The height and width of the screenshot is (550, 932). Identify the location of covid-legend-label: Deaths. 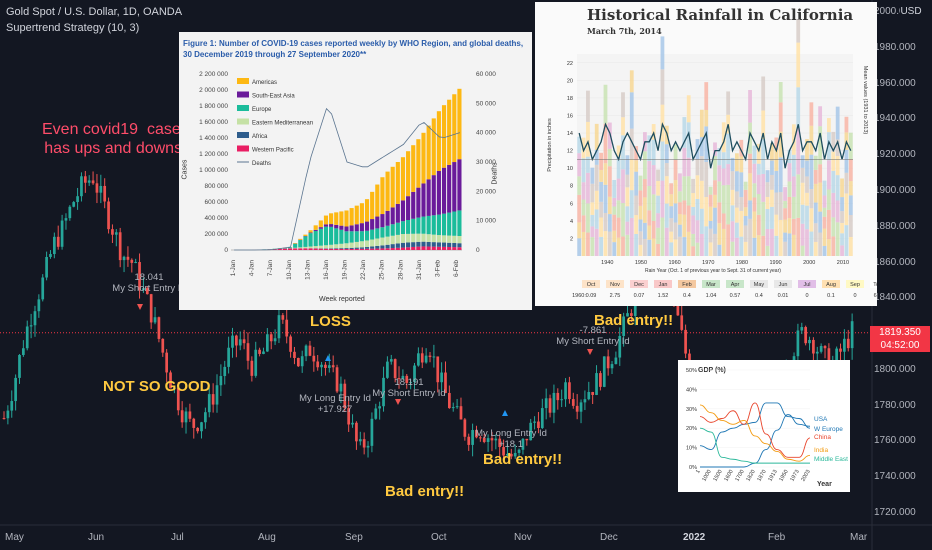
(261, 164).